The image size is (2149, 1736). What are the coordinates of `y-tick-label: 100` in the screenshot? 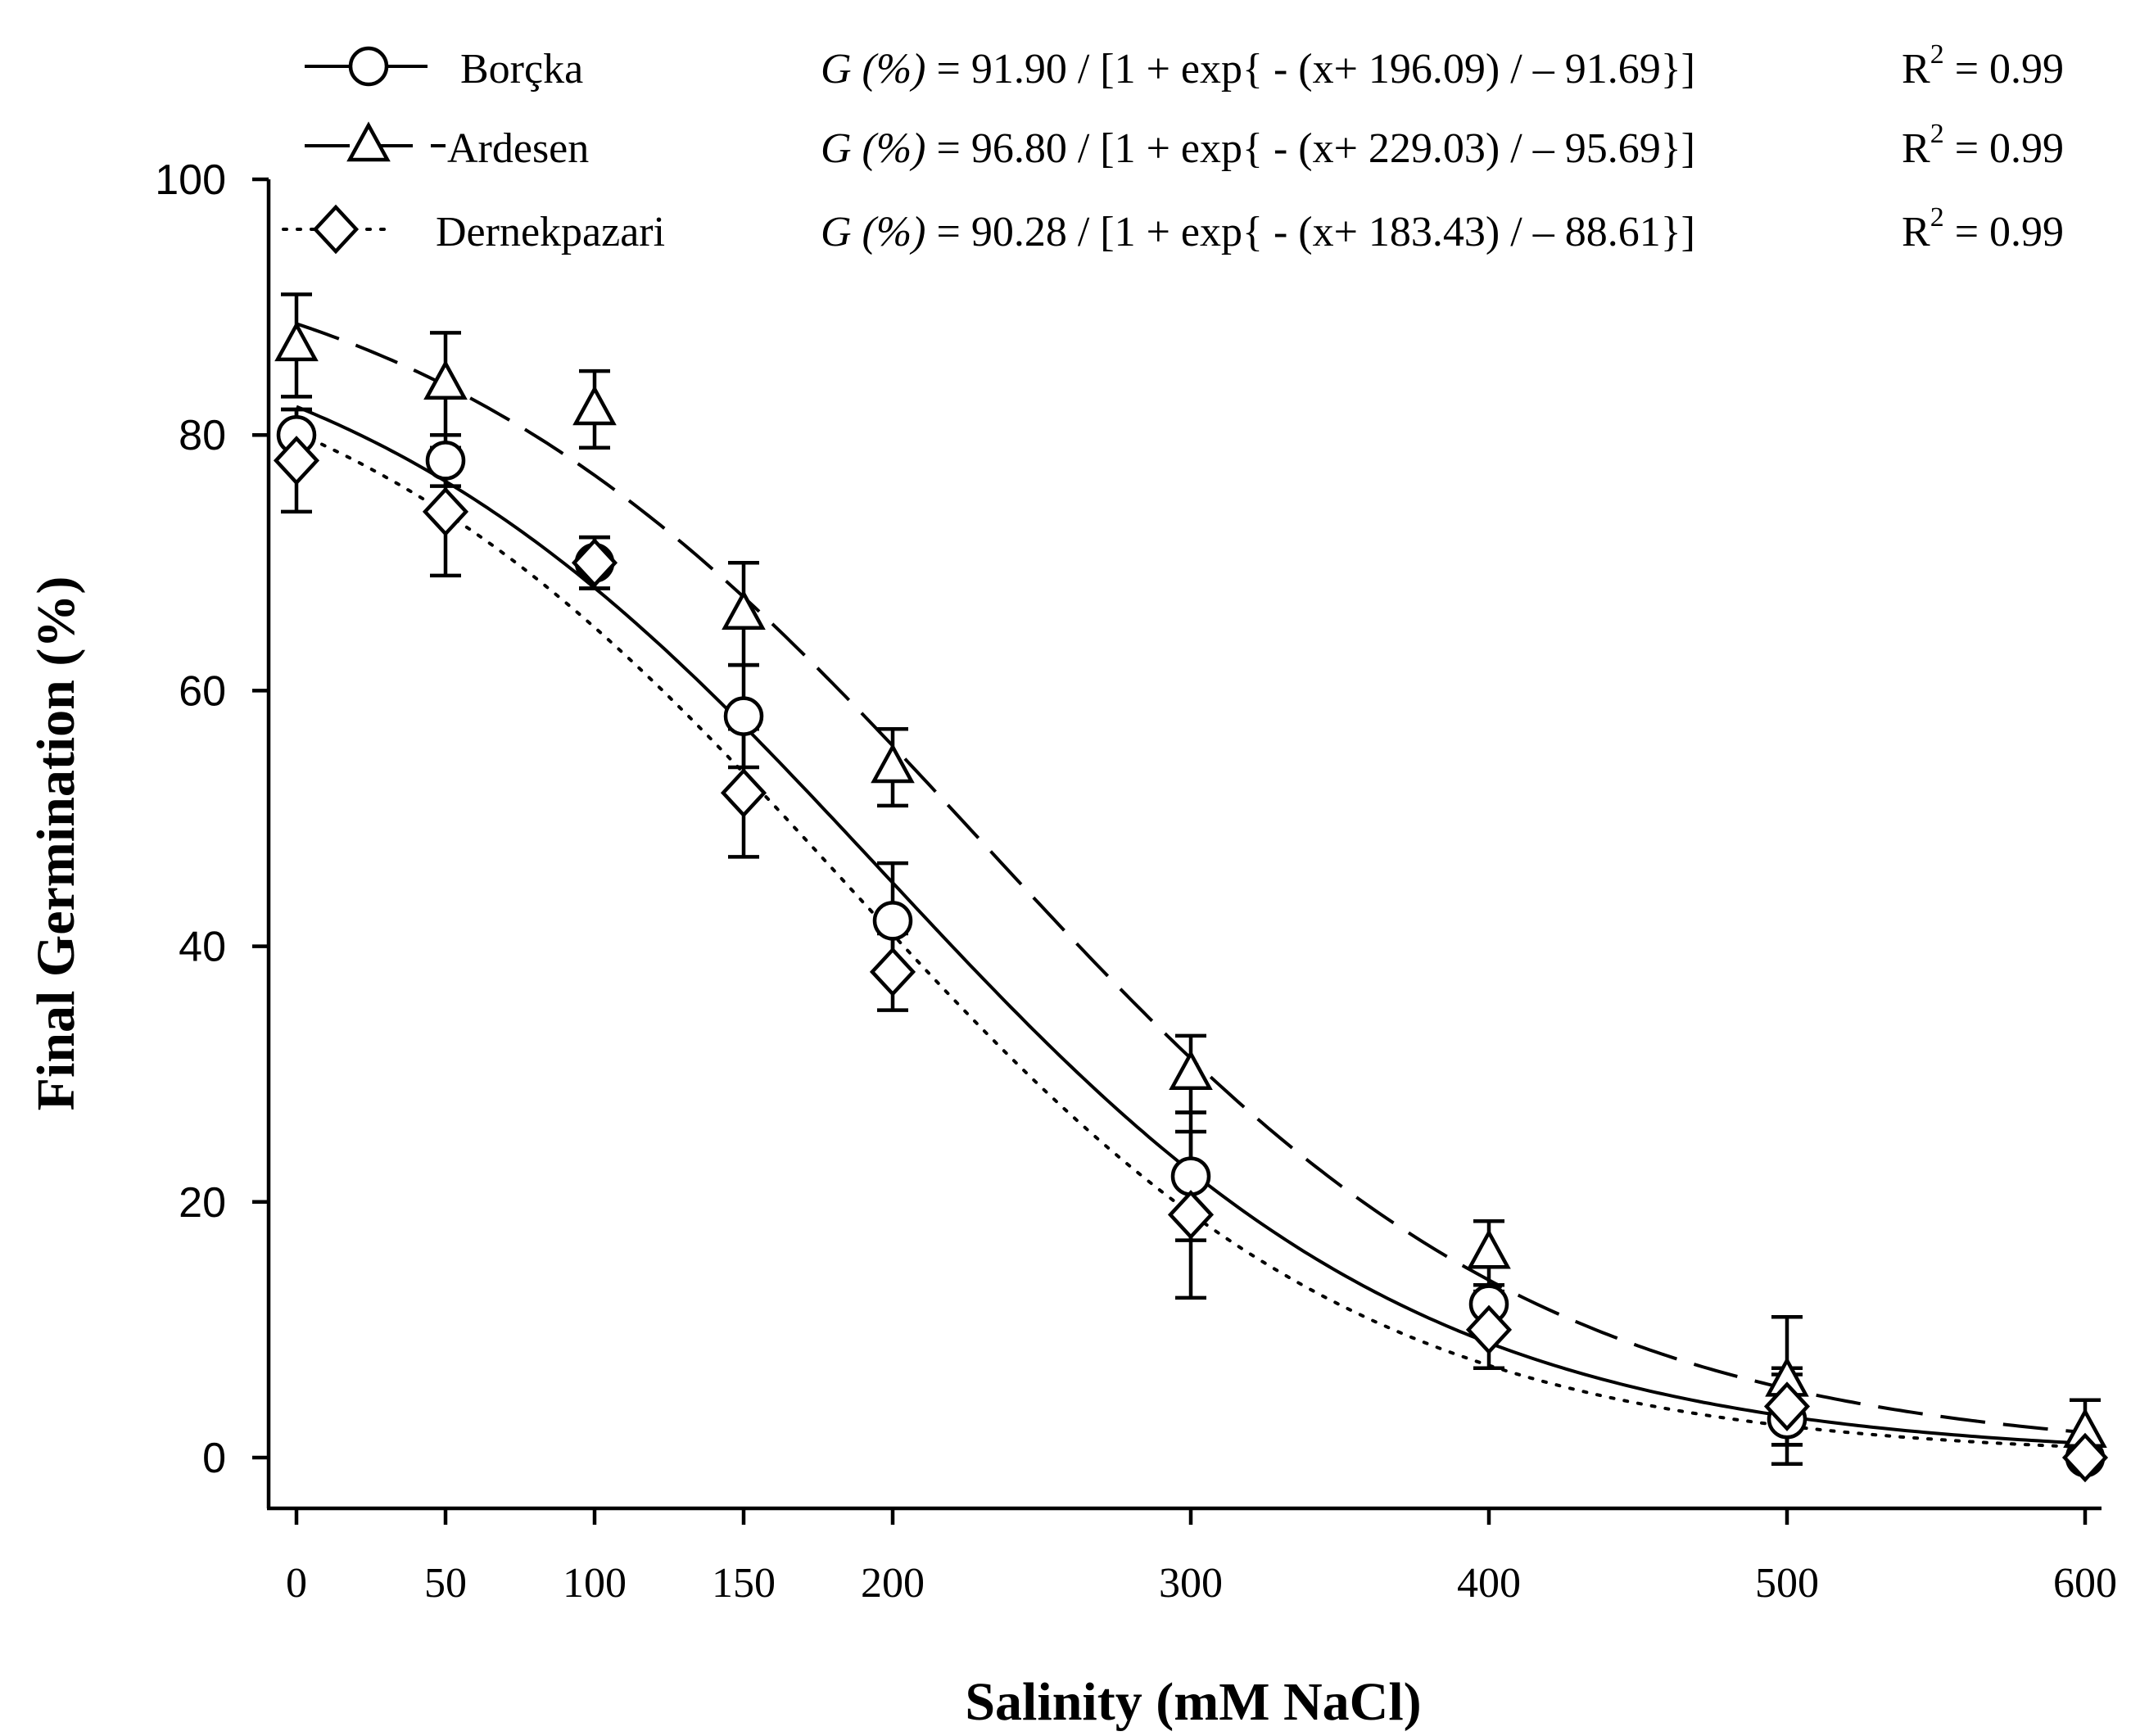 It's located at (190, 180).